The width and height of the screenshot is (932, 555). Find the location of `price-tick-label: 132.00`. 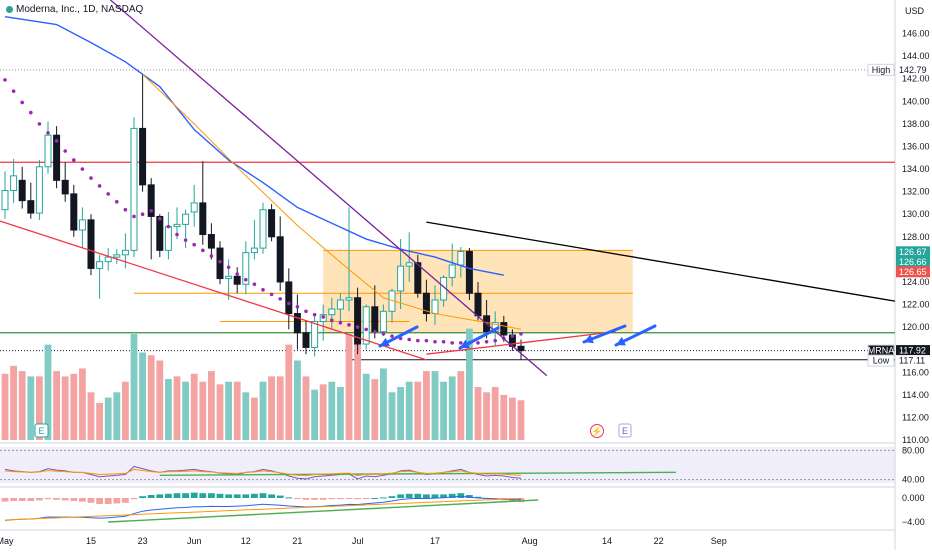

price-tick-label: 132.00 is located at coordinates (916, 192).